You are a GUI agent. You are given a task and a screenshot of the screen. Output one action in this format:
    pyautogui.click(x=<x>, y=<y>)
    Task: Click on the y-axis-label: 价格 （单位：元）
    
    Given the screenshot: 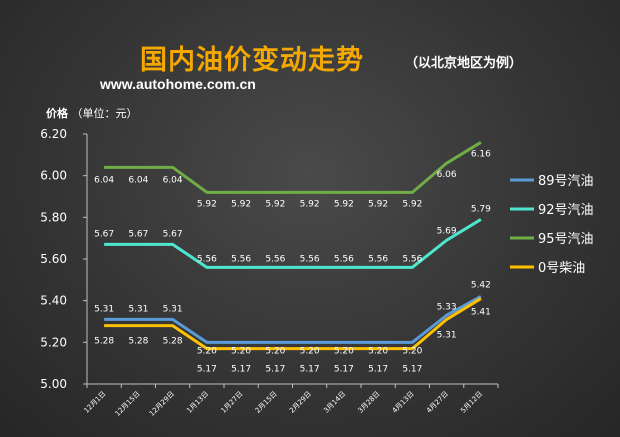 What is the action you would take?
    pyautogui.click(x=92, y=113)
    